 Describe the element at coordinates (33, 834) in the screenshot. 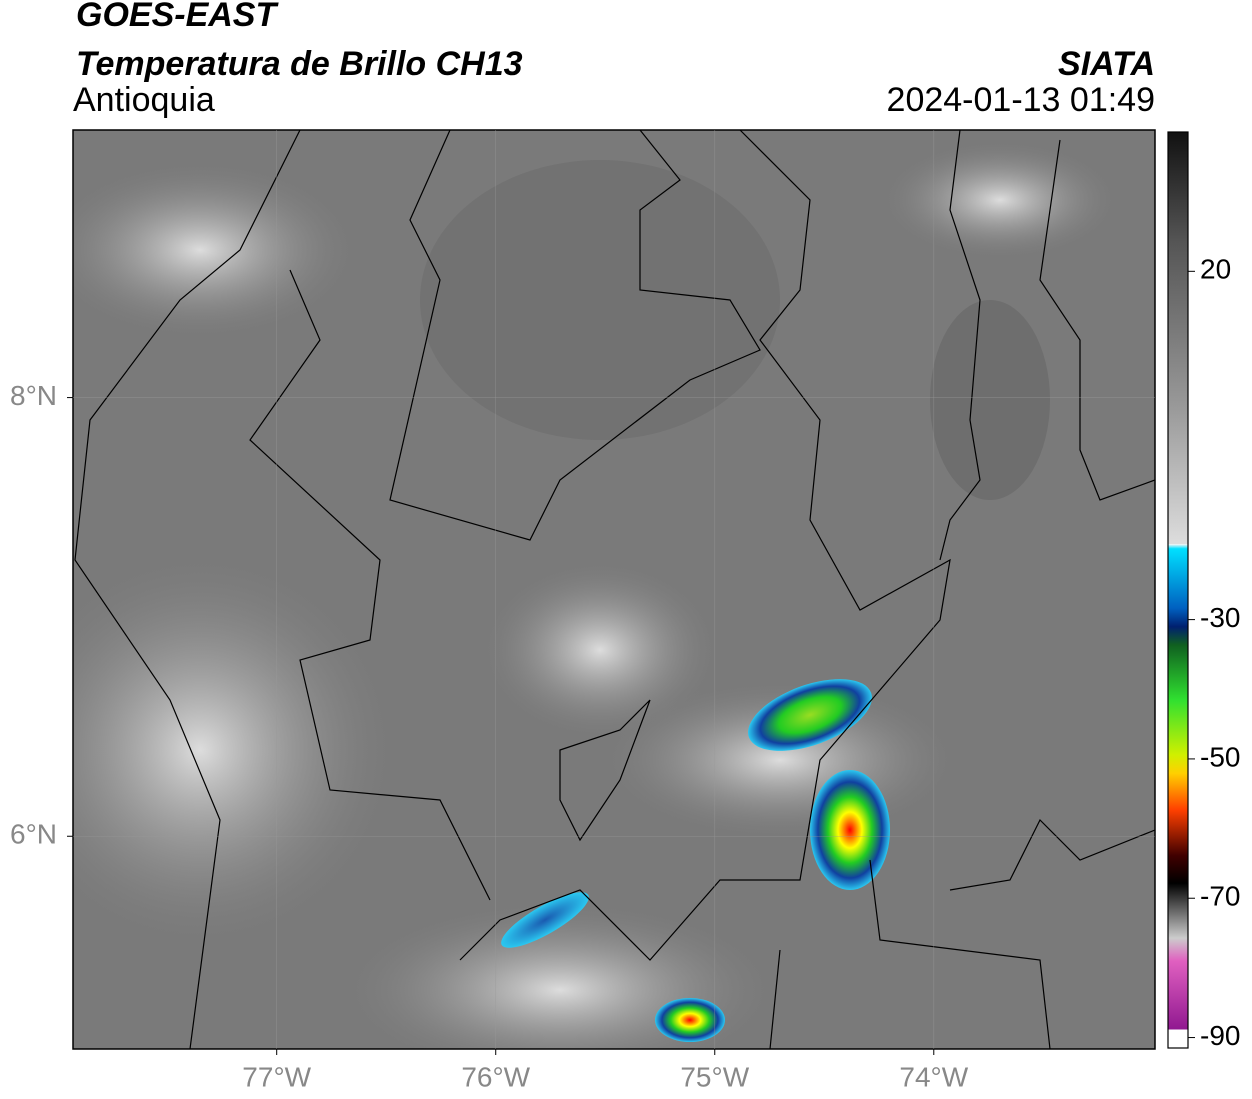

I see `lat-tick-label: 6°N` at that location.